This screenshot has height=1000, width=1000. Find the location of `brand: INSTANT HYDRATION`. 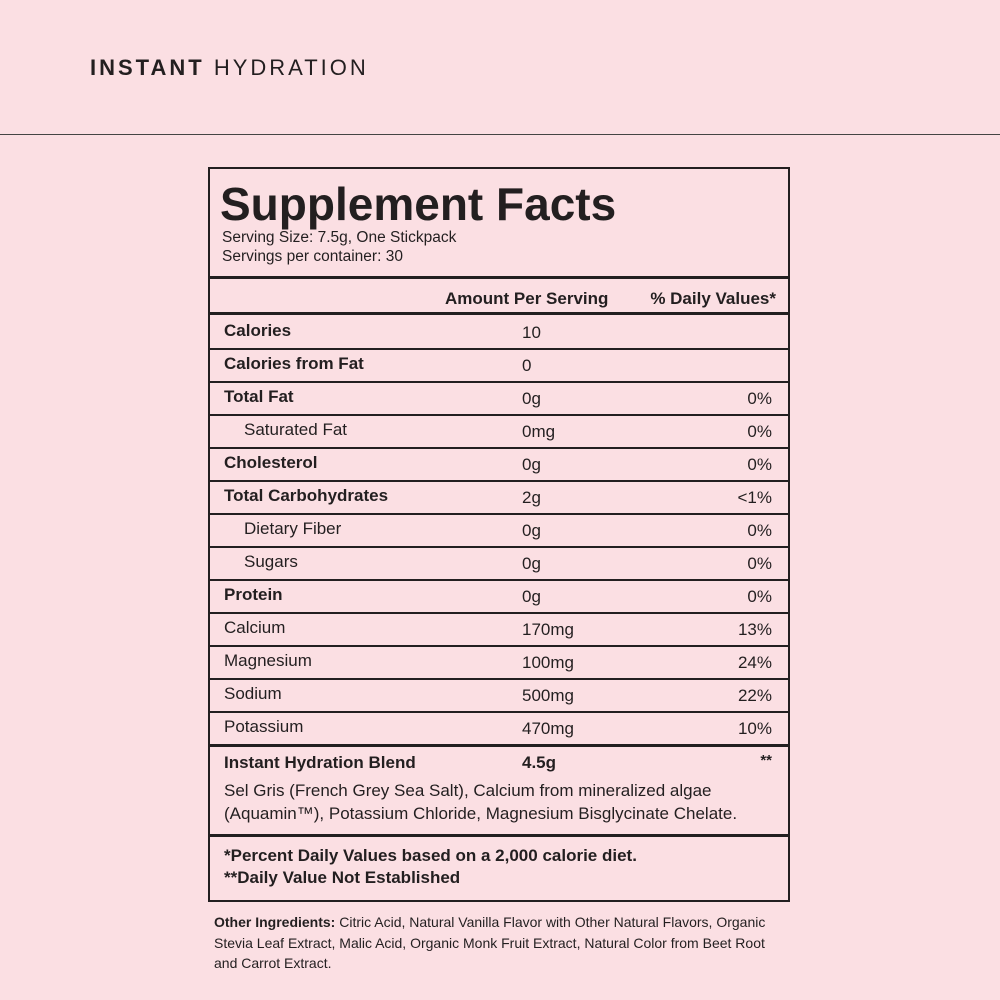

brand: INSTANT HYDRATION is located at coordinates (229, 68).